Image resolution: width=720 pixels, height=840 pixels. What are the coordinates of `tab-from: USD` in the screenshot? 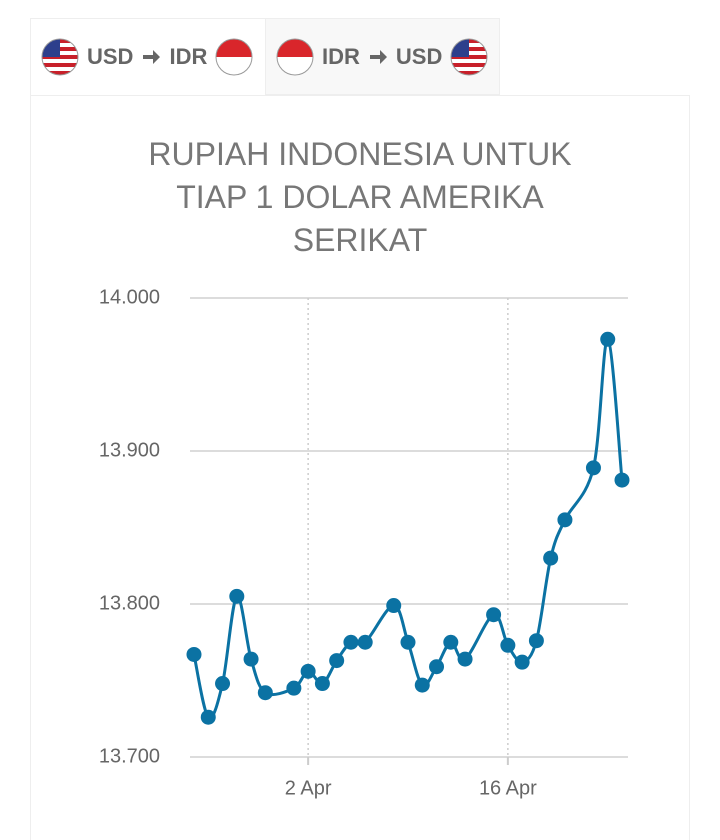 It's located at (110, 56).